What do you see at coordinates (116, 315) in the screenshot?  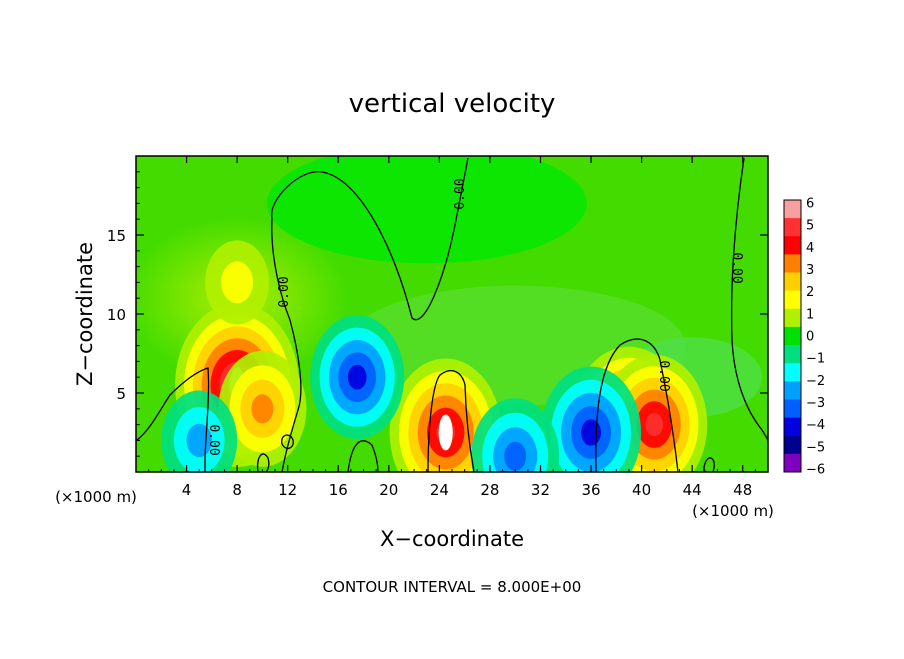 I see `y-tick-label: 10` at bounding box center [116, 315].